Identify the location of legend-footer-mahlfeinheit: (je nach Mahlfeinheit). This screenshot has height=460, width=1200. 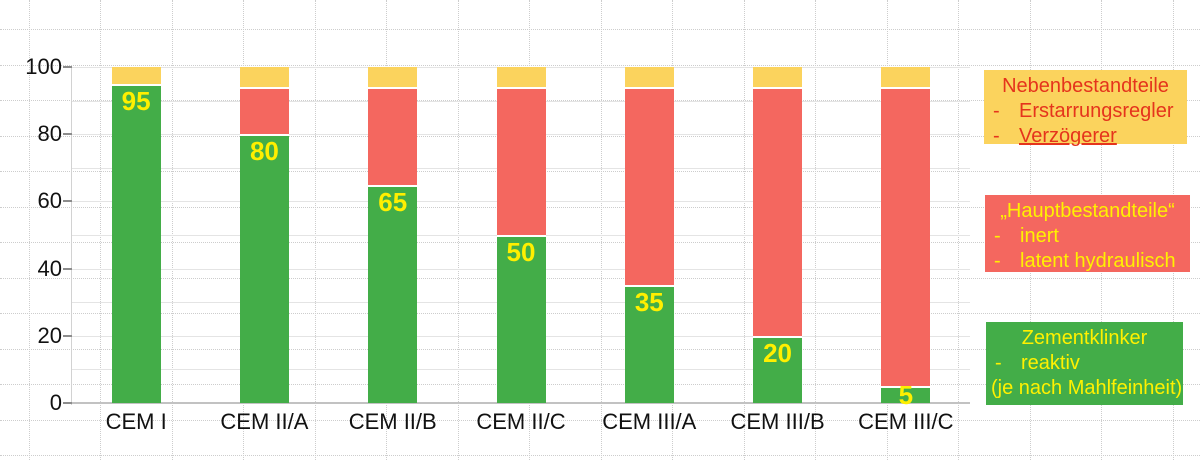
(1087, 388).